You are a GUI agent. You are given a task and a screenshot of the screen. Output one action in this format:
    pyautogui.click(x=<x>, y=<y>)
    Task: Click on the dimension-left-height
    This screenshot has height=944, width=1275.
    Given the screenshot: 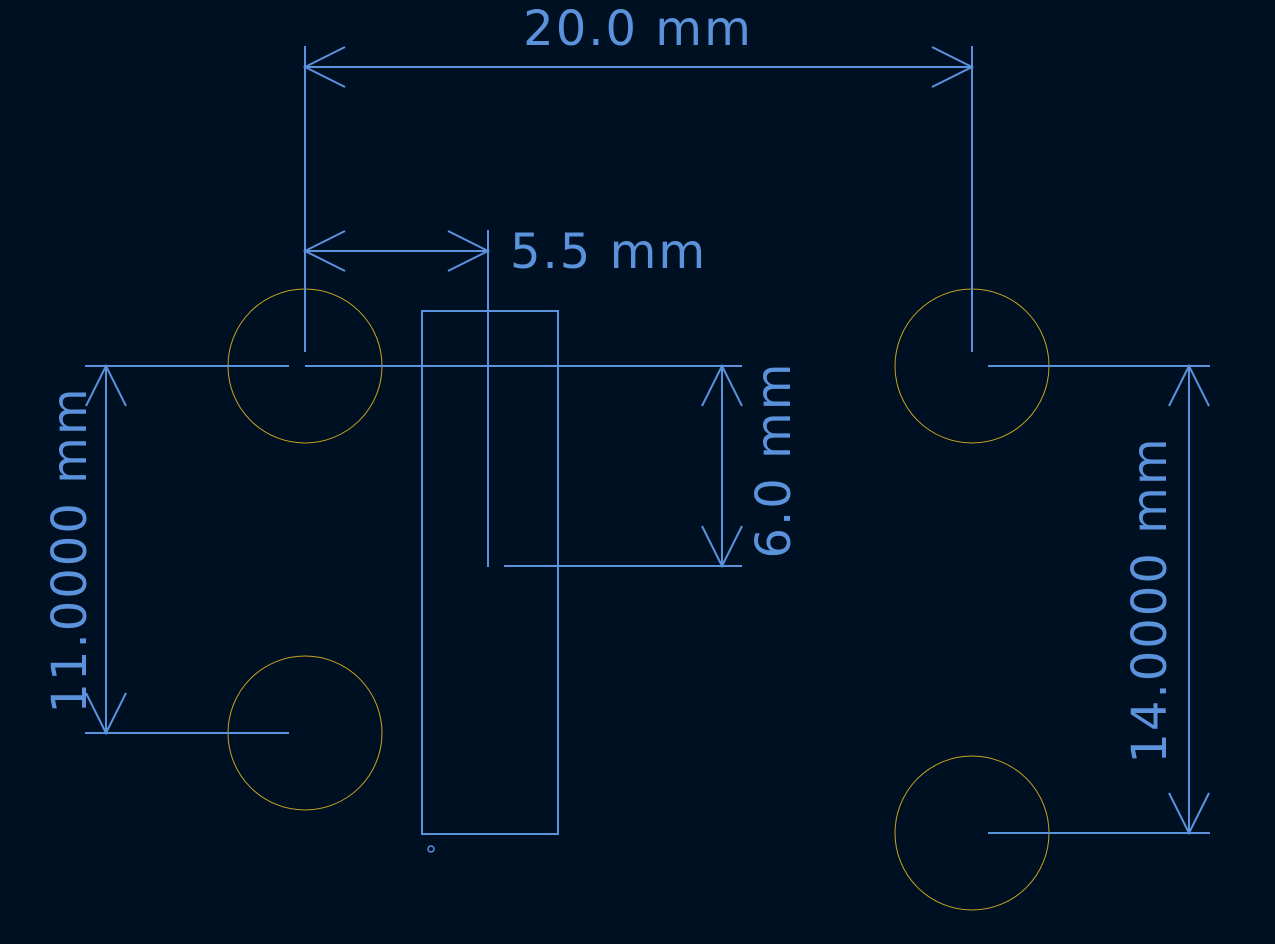 What is the action you would take?
    pyautogui.click(x=187, y=549)
    